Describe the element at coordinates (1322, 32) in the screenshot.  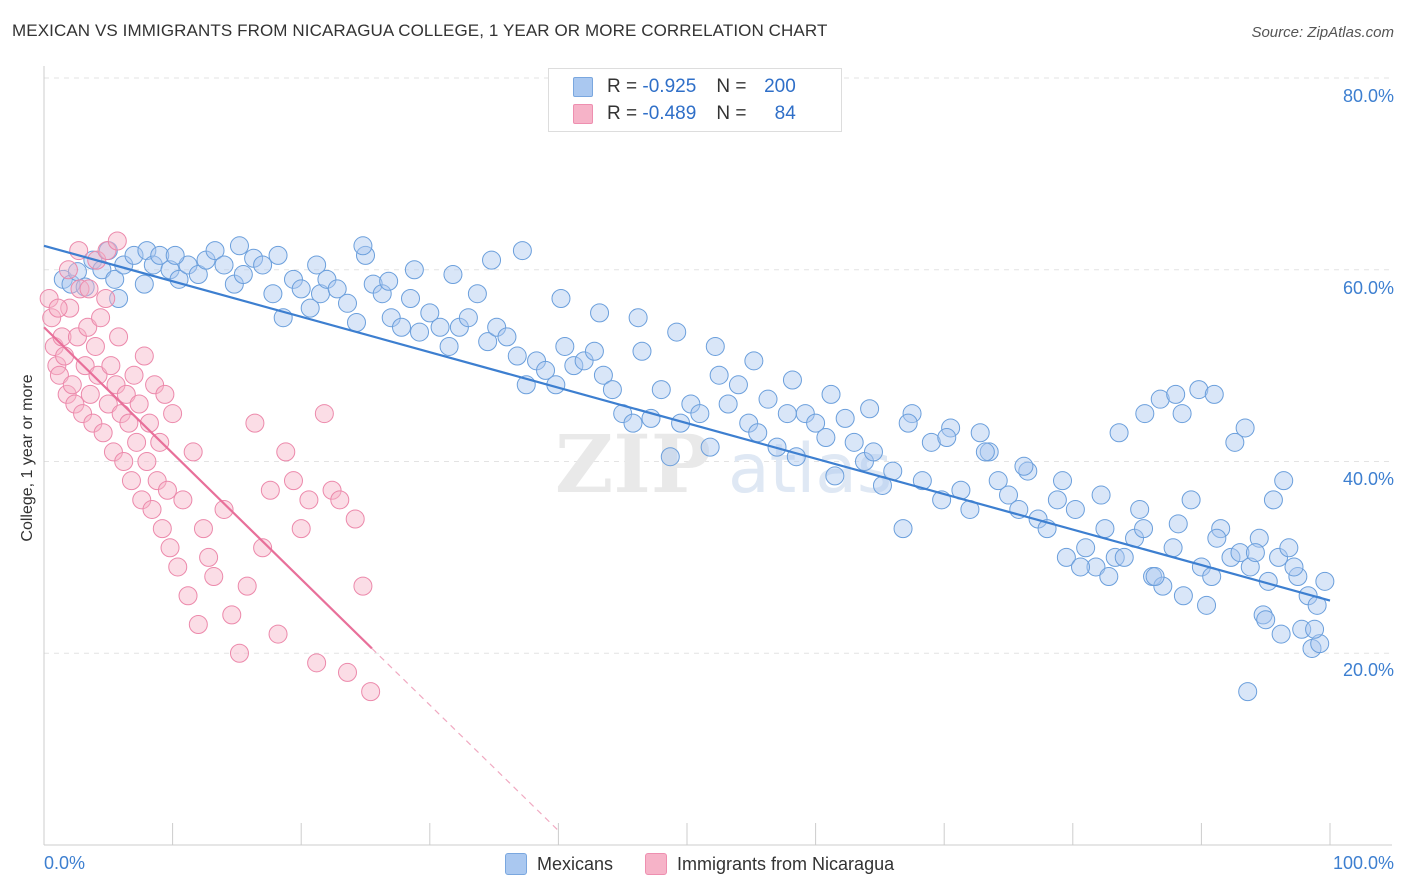
I see `source-label: Source: ZipAtlas.com` at that location.